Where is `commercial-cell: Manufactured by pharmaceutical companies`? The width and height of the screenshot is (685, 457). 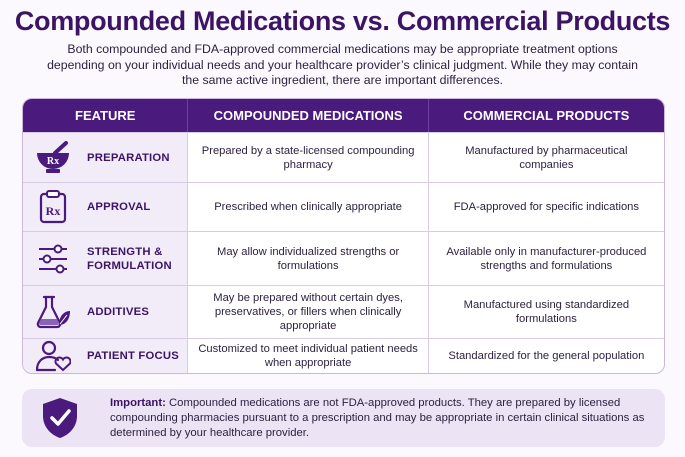 commercial-cell: Manufactured by pharmaceutical companies is located at coordinates (546, 157).